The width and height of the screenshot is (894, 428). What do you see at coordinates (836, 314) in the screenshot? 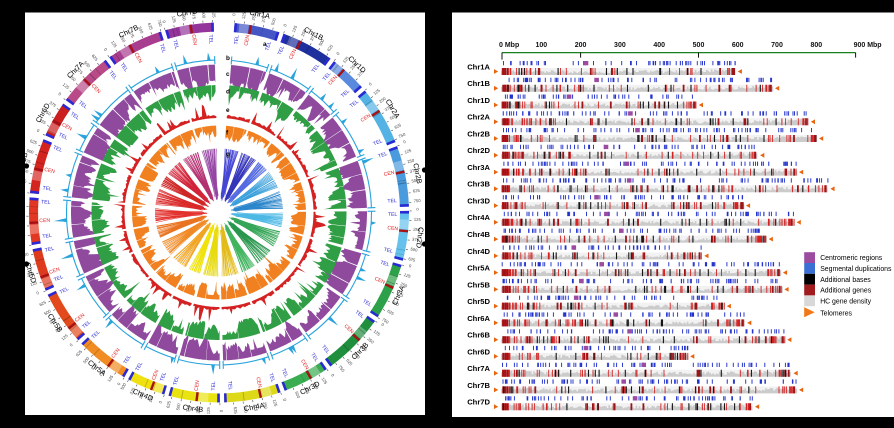
I see `svg-text: Telomeres` at bounding box center [836, 314].